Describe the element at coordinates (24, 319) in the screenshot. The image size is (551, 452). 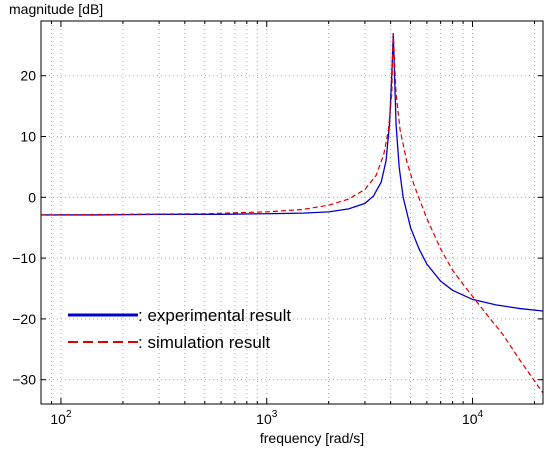
I see `y-tick-label: −20` at that location.